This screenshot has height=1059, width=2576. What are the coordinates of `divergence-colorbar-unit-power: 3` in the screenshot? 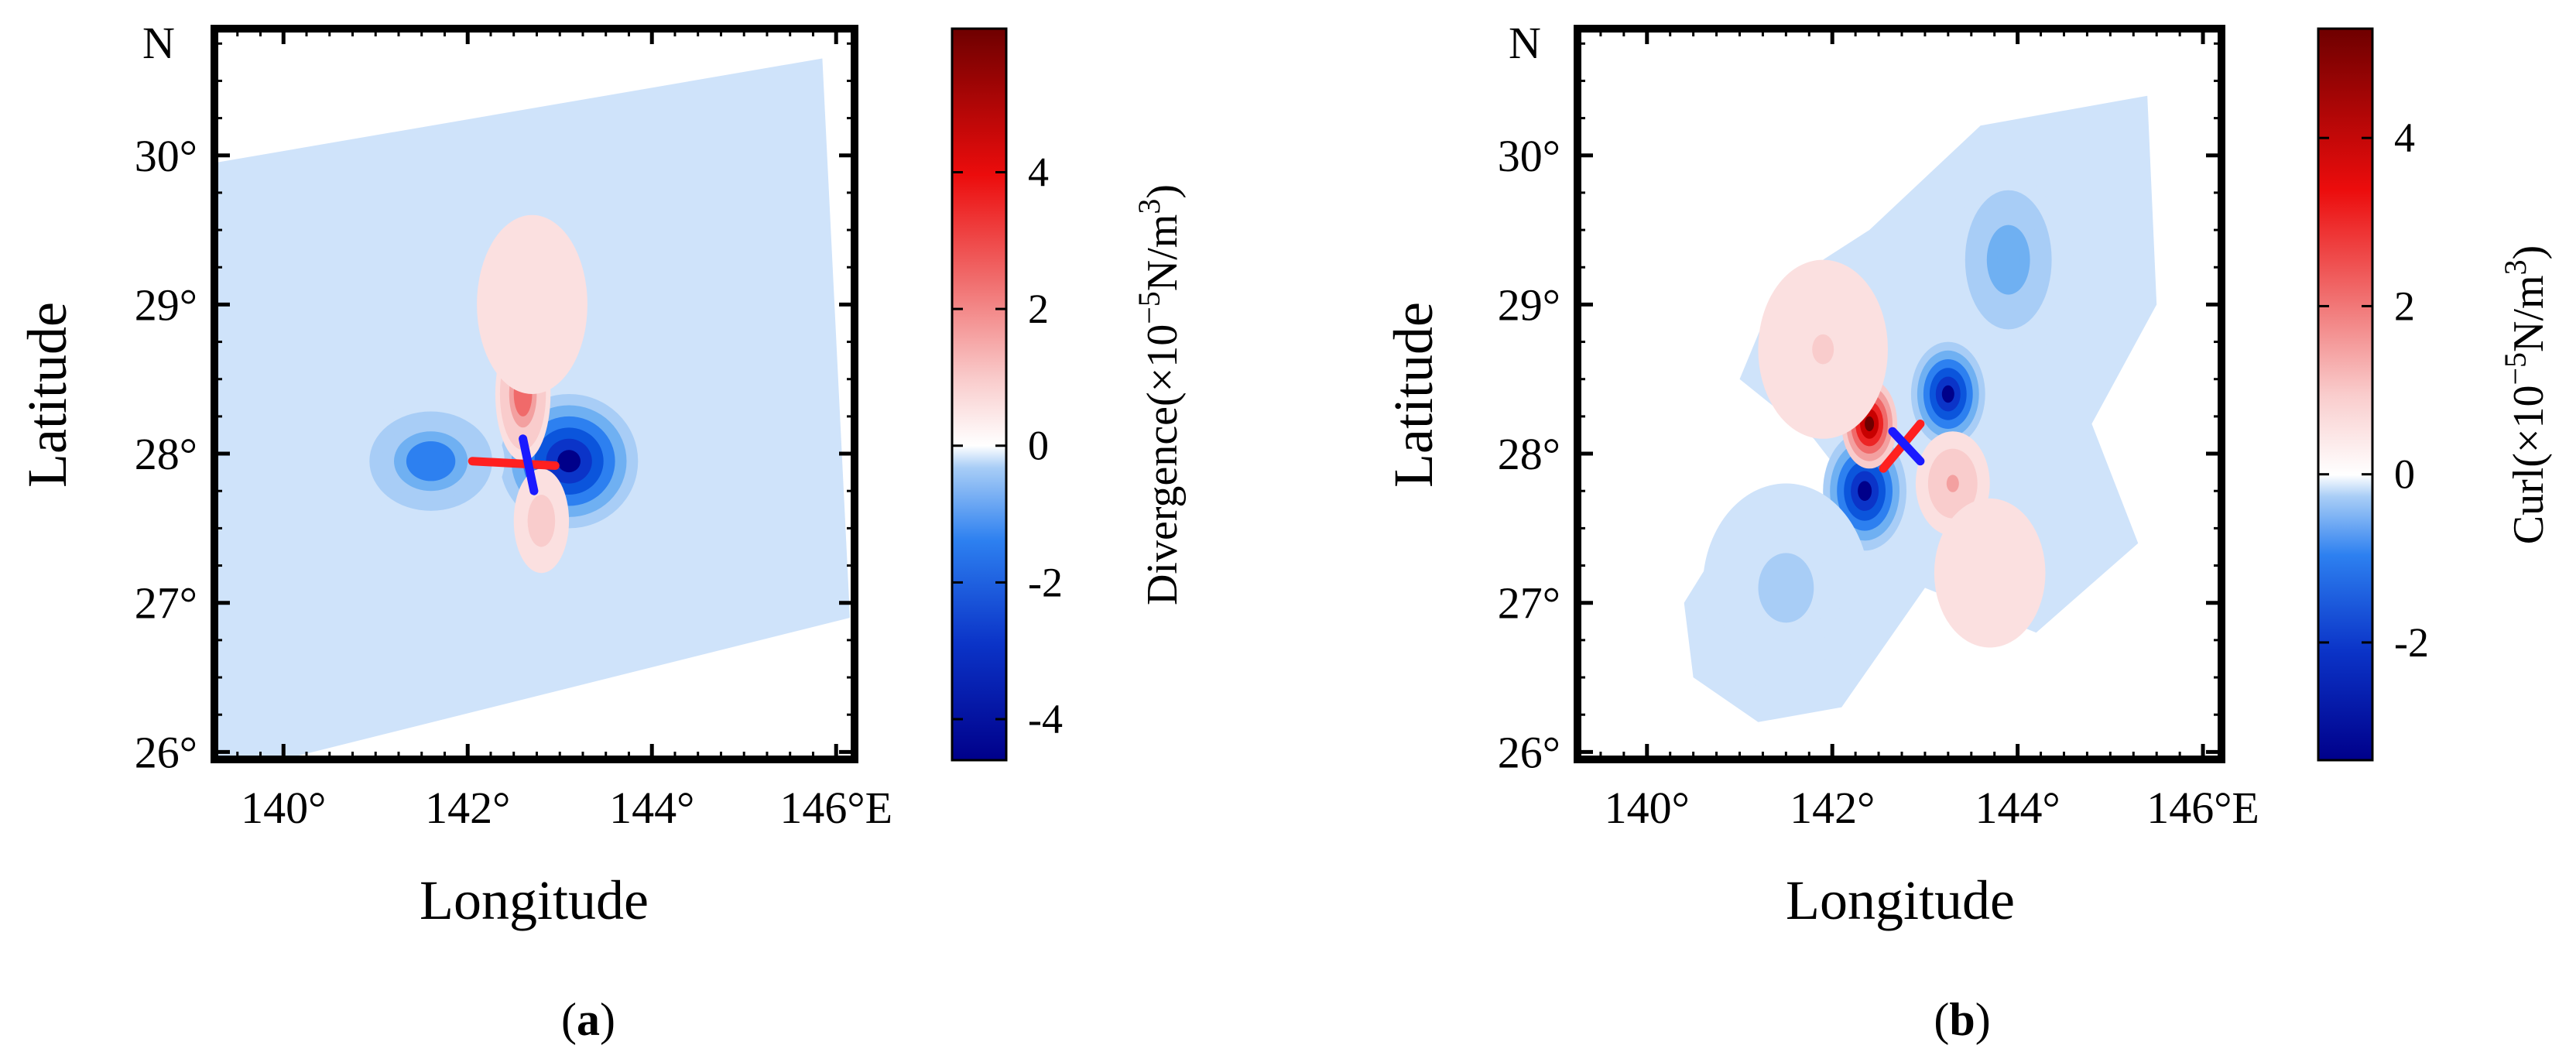 It's located at (1149, 206).